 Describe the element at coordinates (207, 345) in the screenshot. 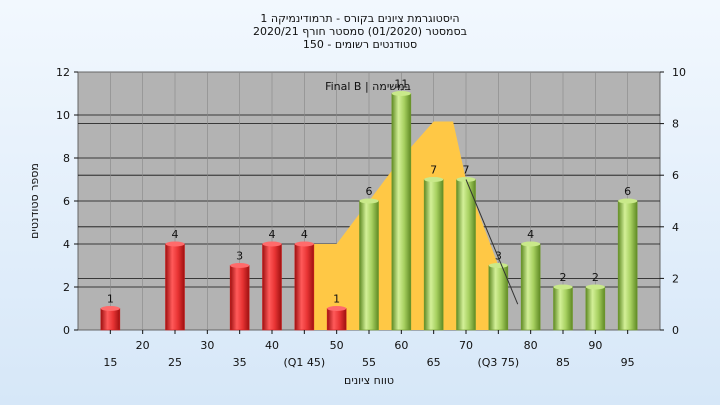

I see `x-tick-label: 30` at that location.